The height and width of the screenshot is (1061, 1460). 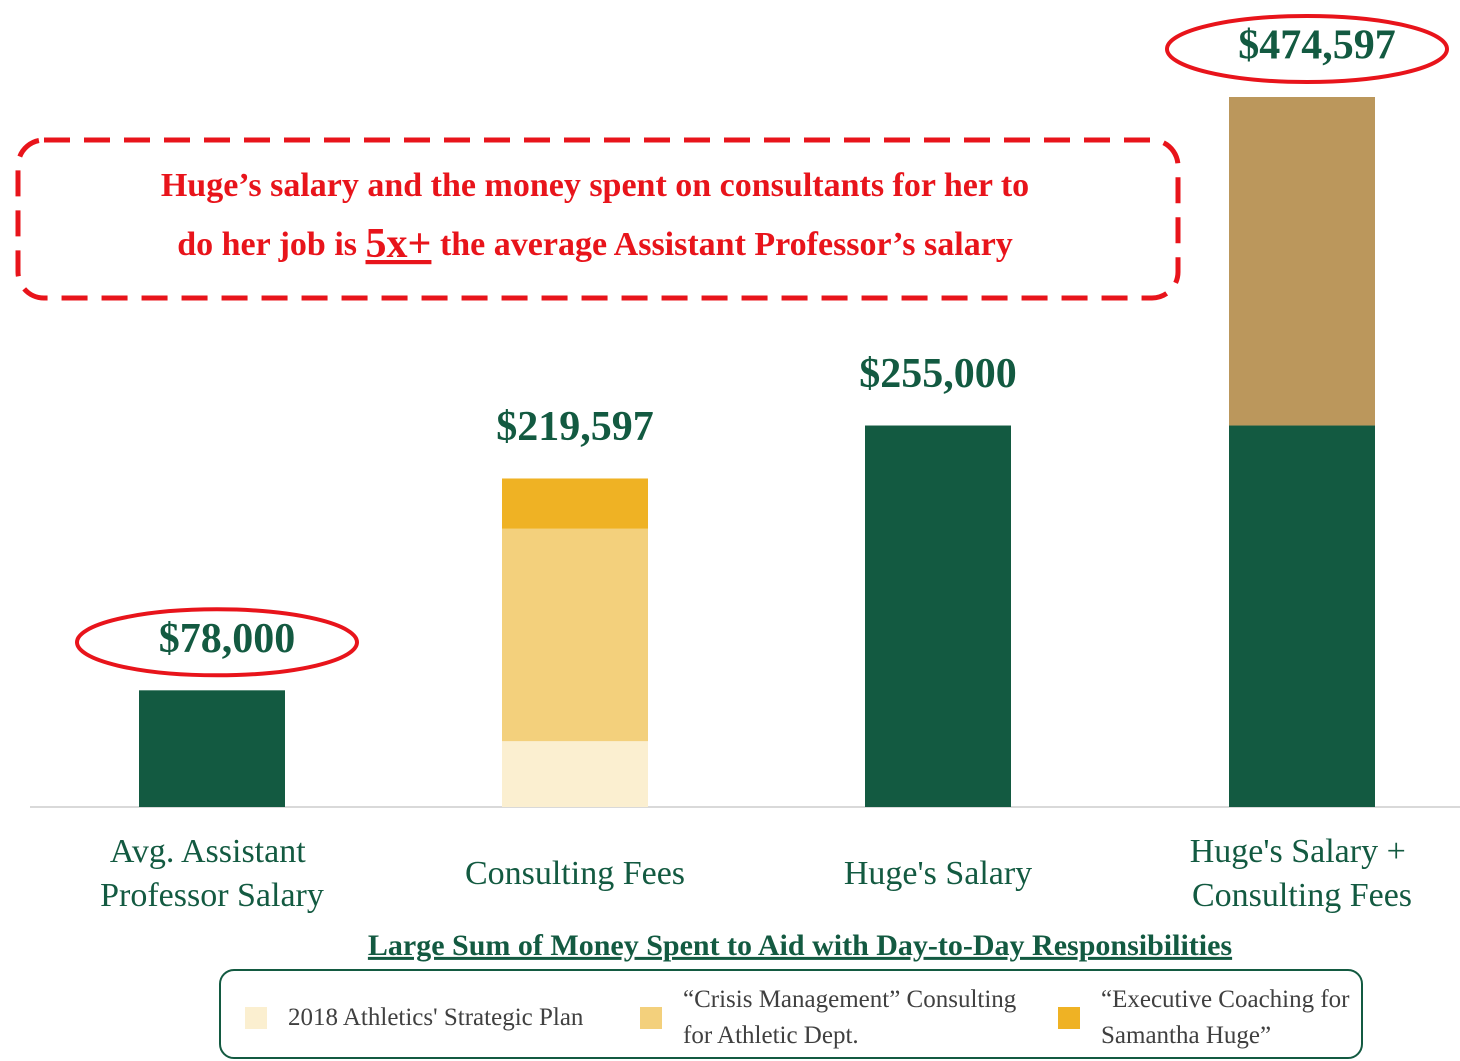 I want to click on total-label: $219,597, so click(x=575, y=427).